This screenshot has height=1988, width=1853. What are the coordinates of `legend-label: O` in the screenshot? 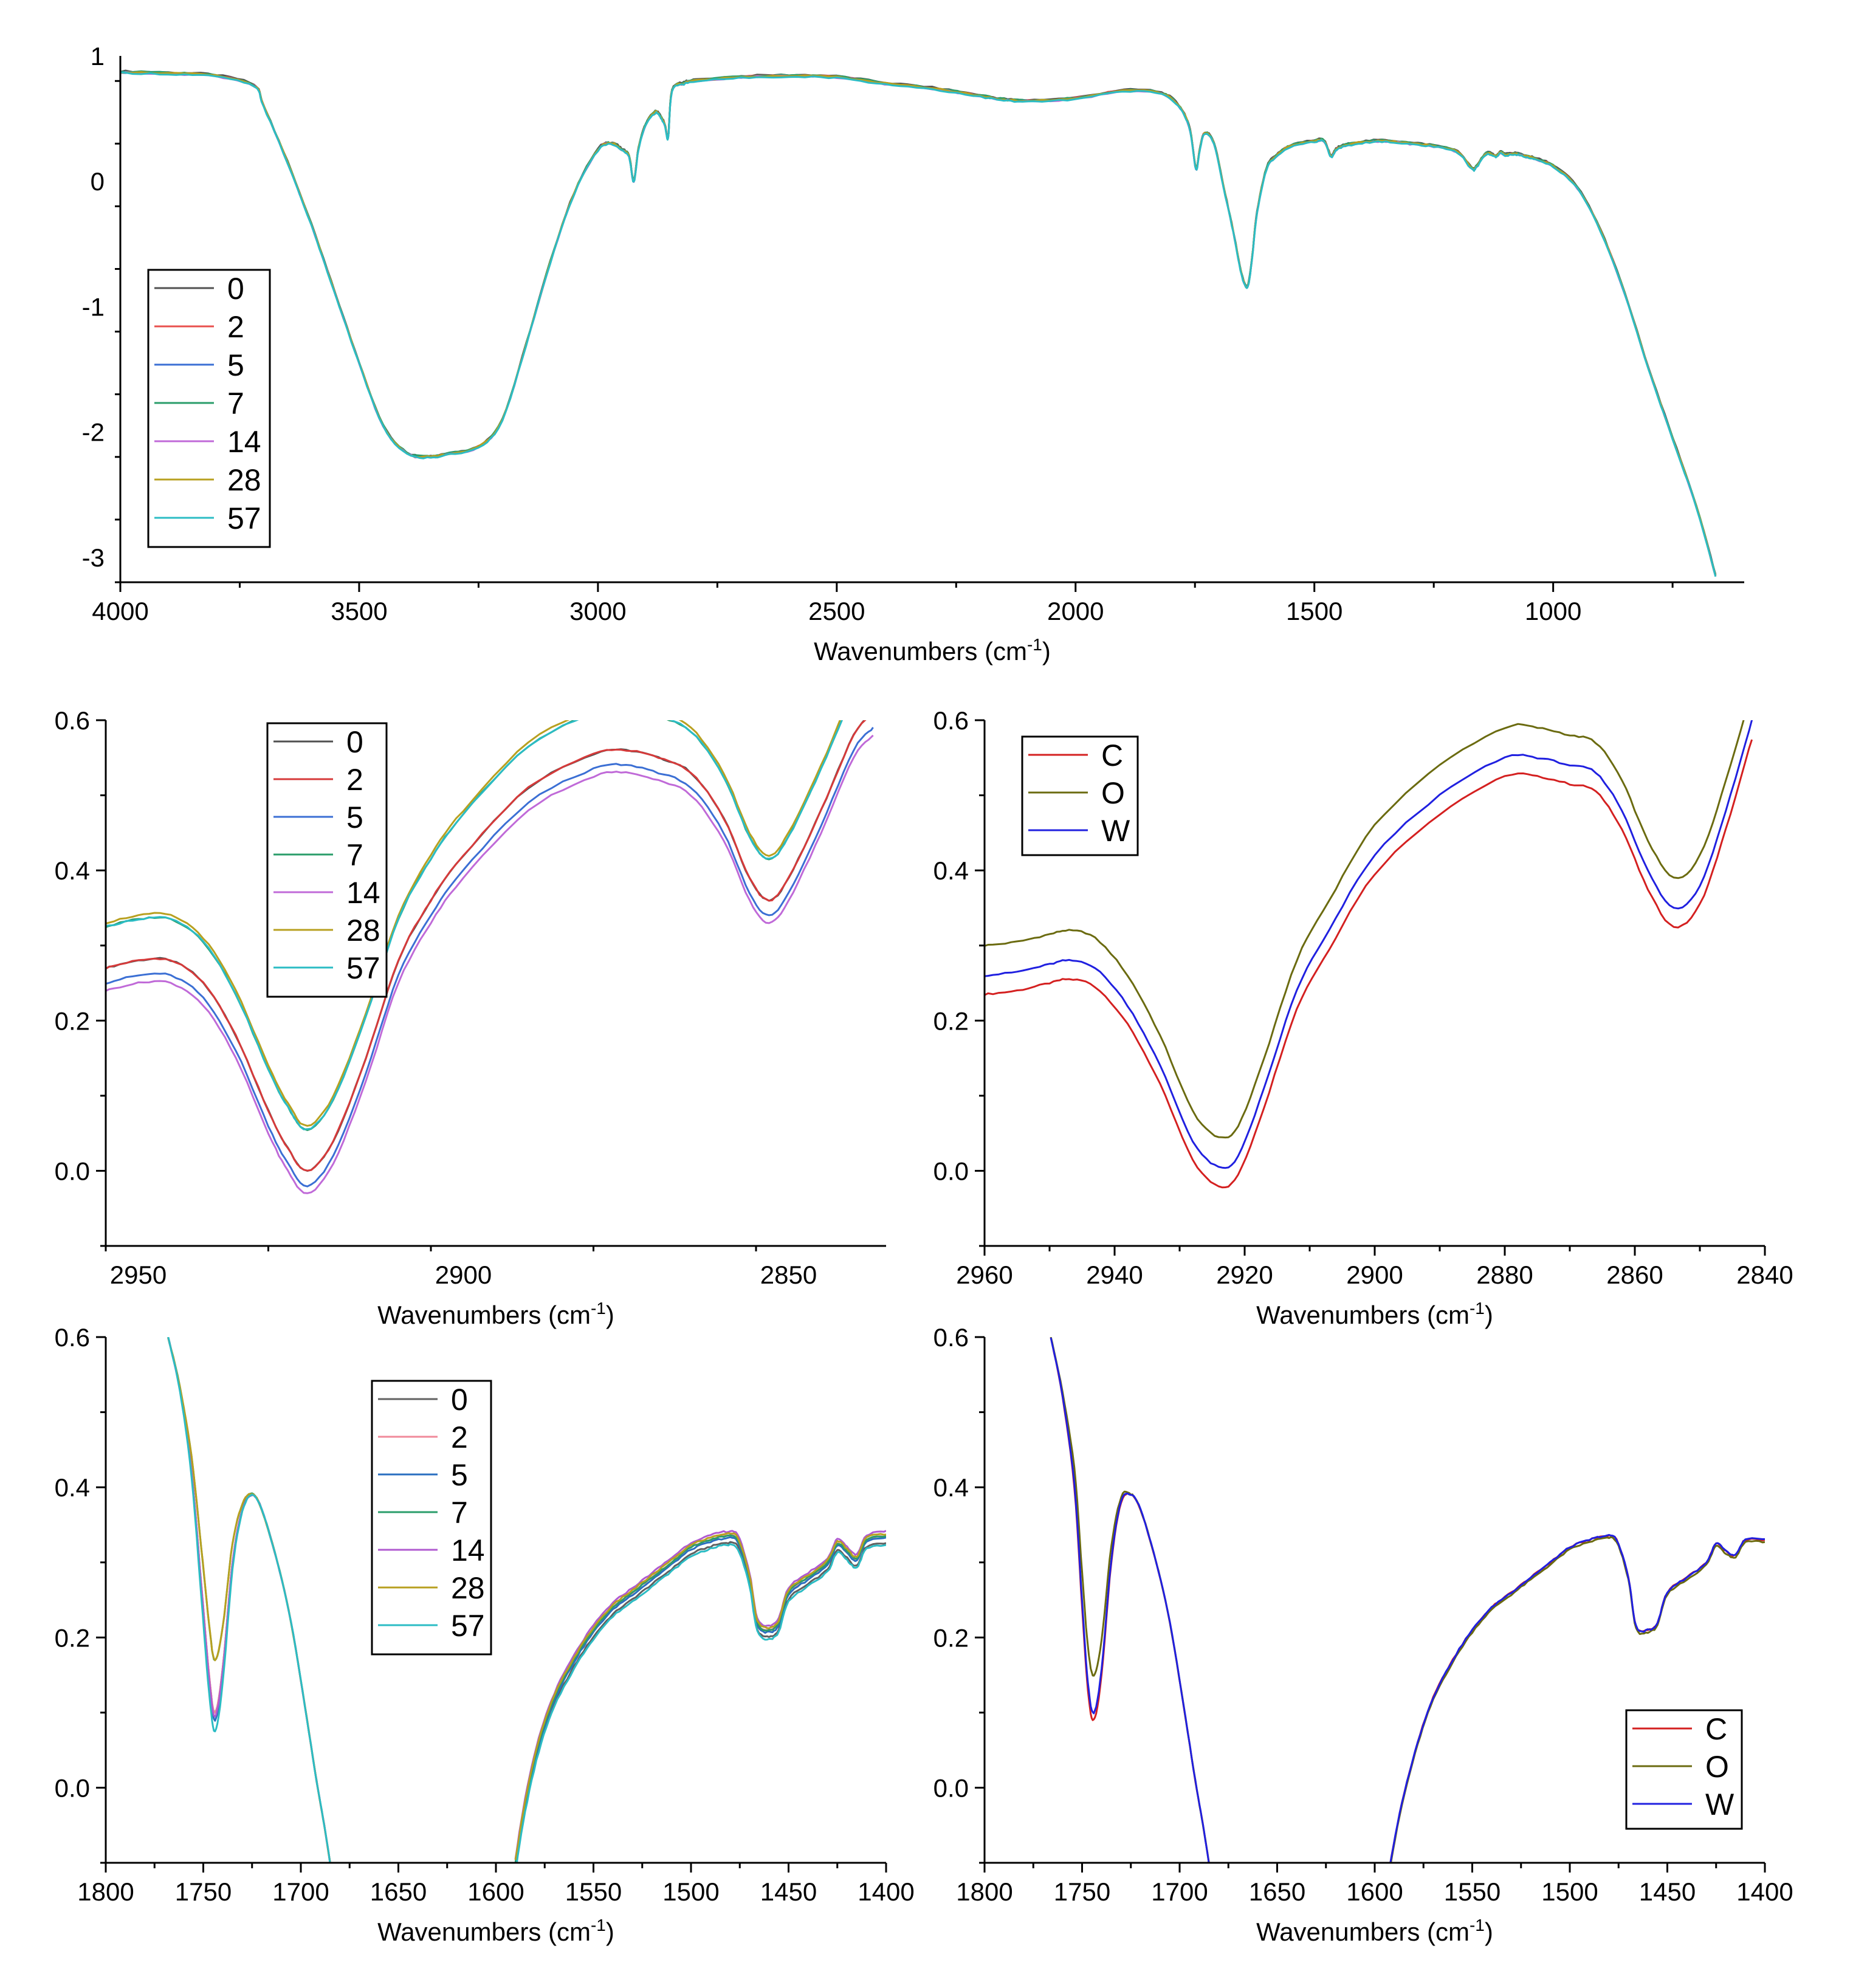 It's located at (1717, 1767).